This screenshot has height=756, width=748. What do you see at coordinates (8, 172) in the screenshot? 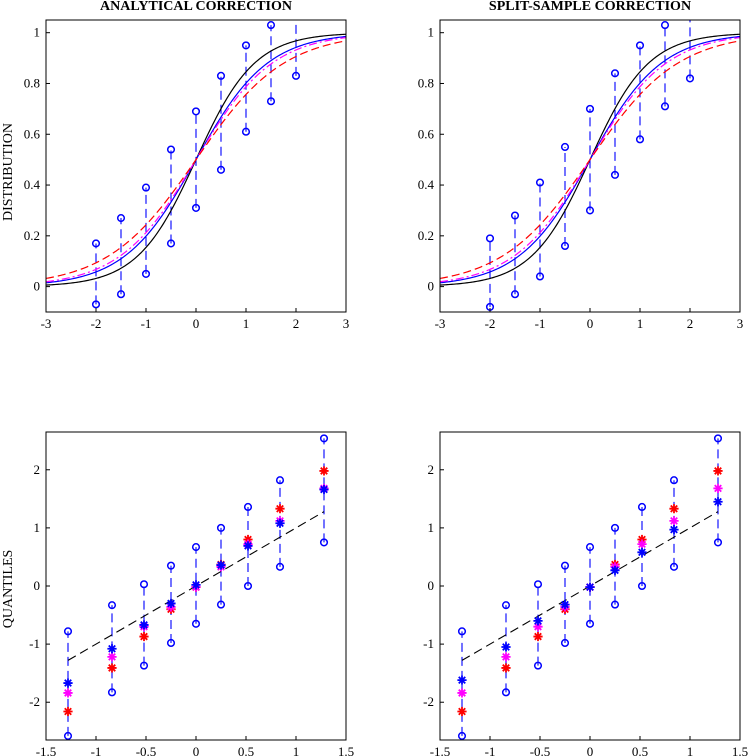
I see `y-axis-label: DISTRIBUTION` at bounding box center [8, 172].